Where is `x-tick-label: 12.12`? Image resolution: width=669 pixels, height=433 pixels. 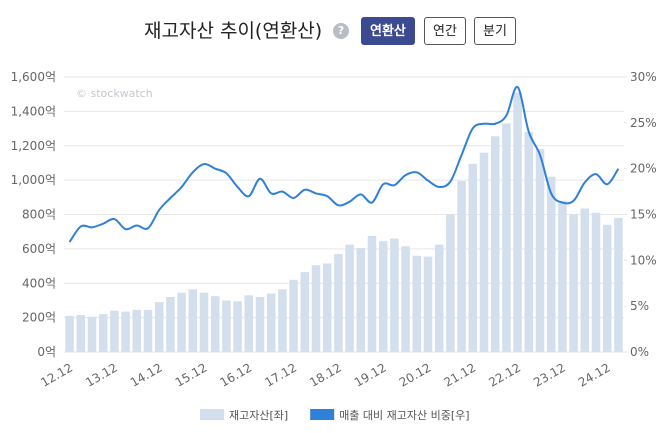 x-tick-label: 12.12 is located at coordinates (56, 374).